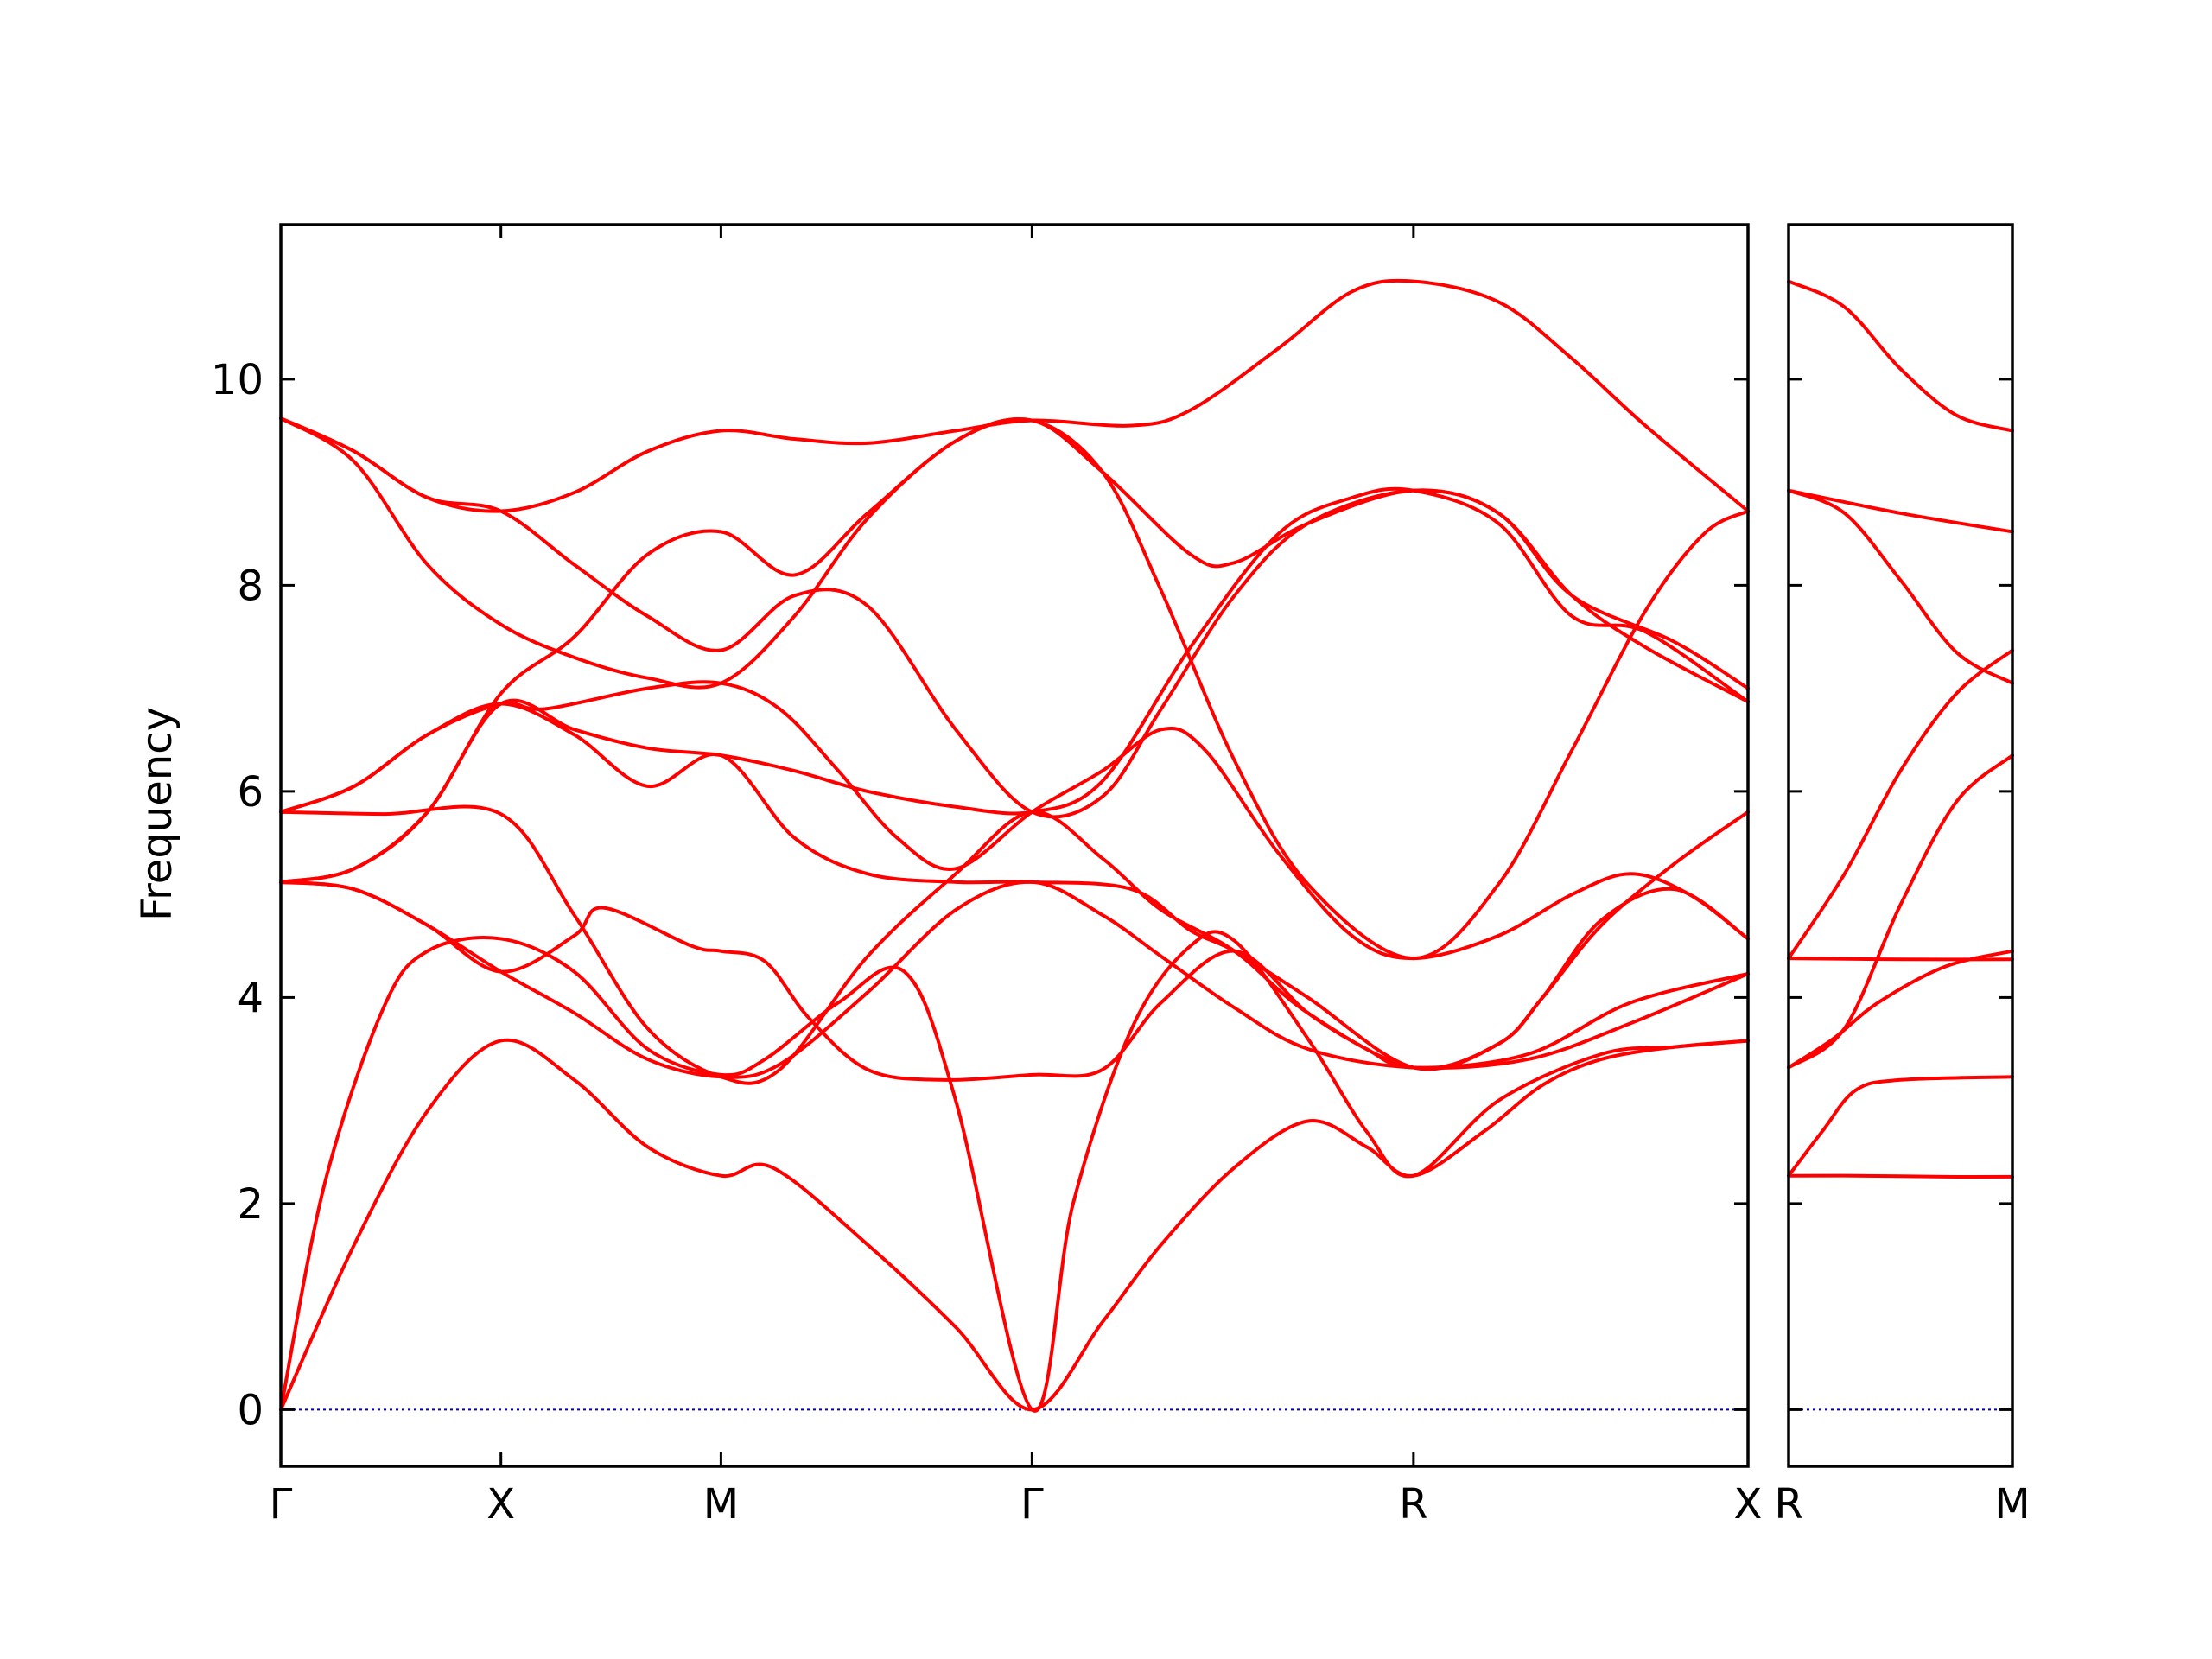  I want to click on plot-frame, so click(1900, 845).